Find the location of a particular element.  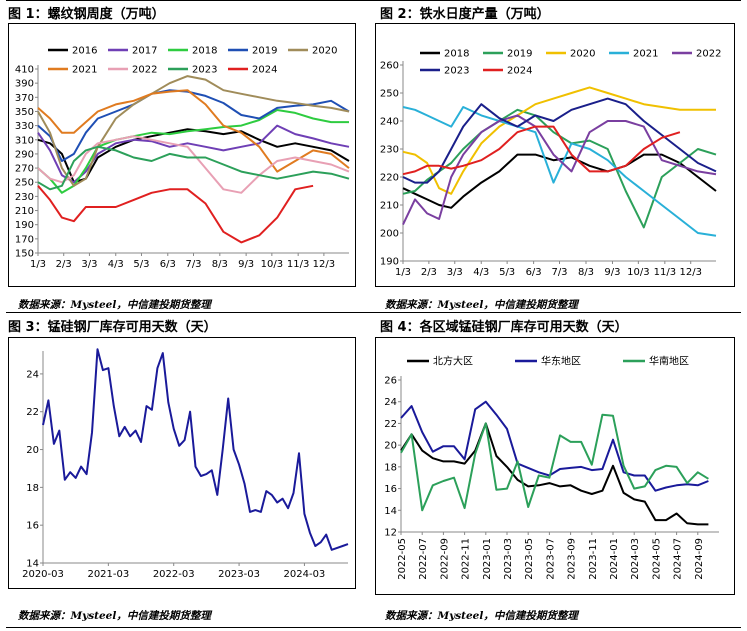

x-tick-label: 2023-07 is located at coordinates (550, 559).